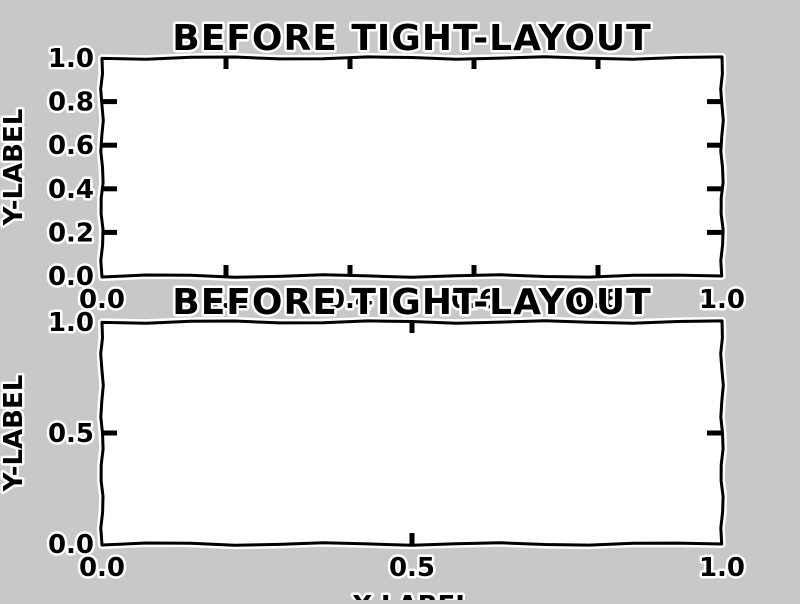 The image size is (800, 604). Describe the element at coordinates (71, 190) in the screenshot. I see `y-tick-label: 0.4` at that location.